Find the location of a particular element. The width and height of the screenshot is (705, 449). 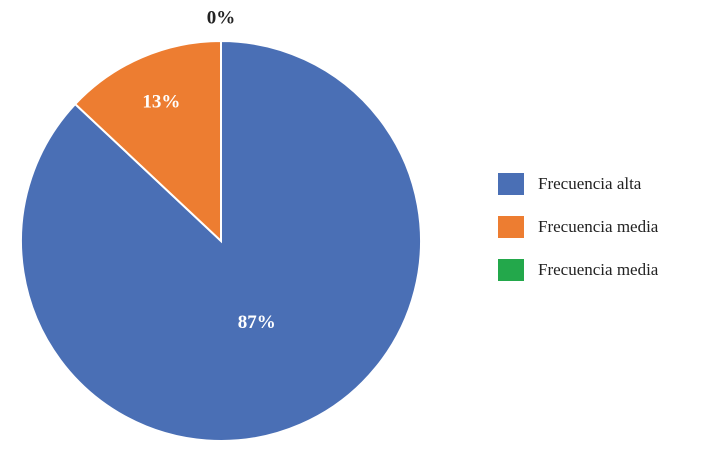

data-label: 0% is located at coordinates (221, 17).